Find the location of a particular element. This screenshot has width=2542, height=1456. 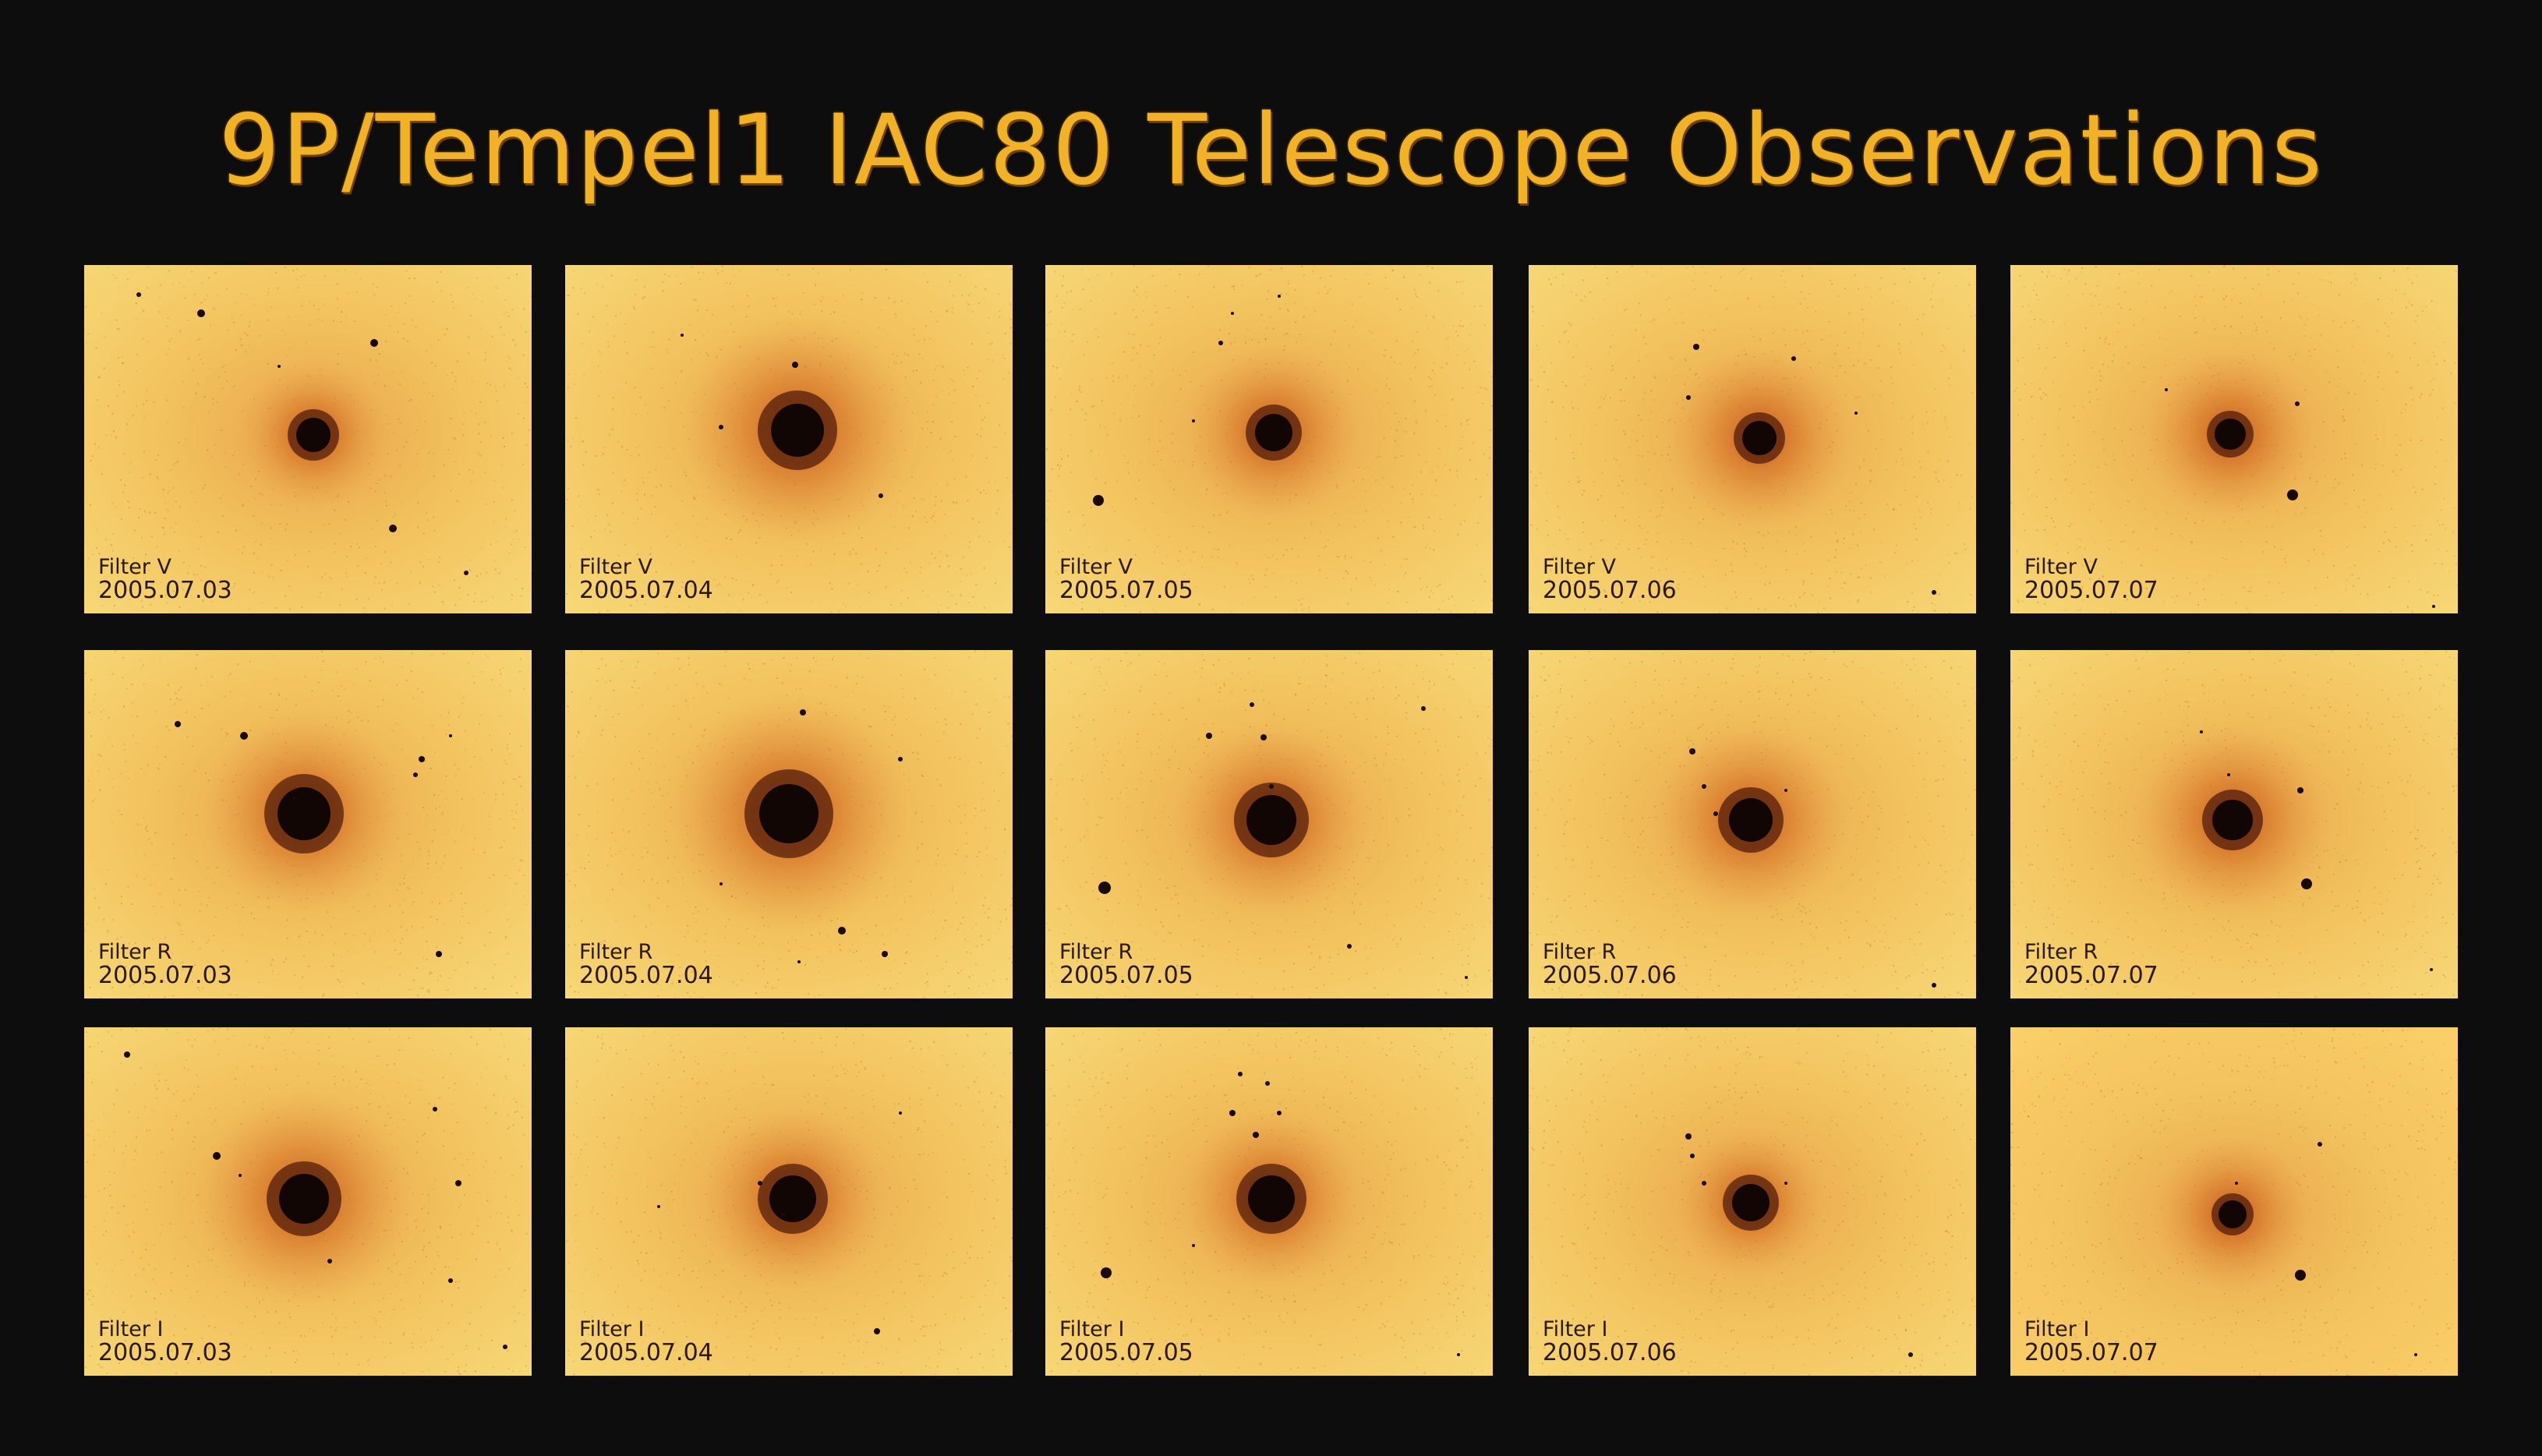

panel-caption: Filter R 2005.07.07 is located at coordinates (2091, 964).